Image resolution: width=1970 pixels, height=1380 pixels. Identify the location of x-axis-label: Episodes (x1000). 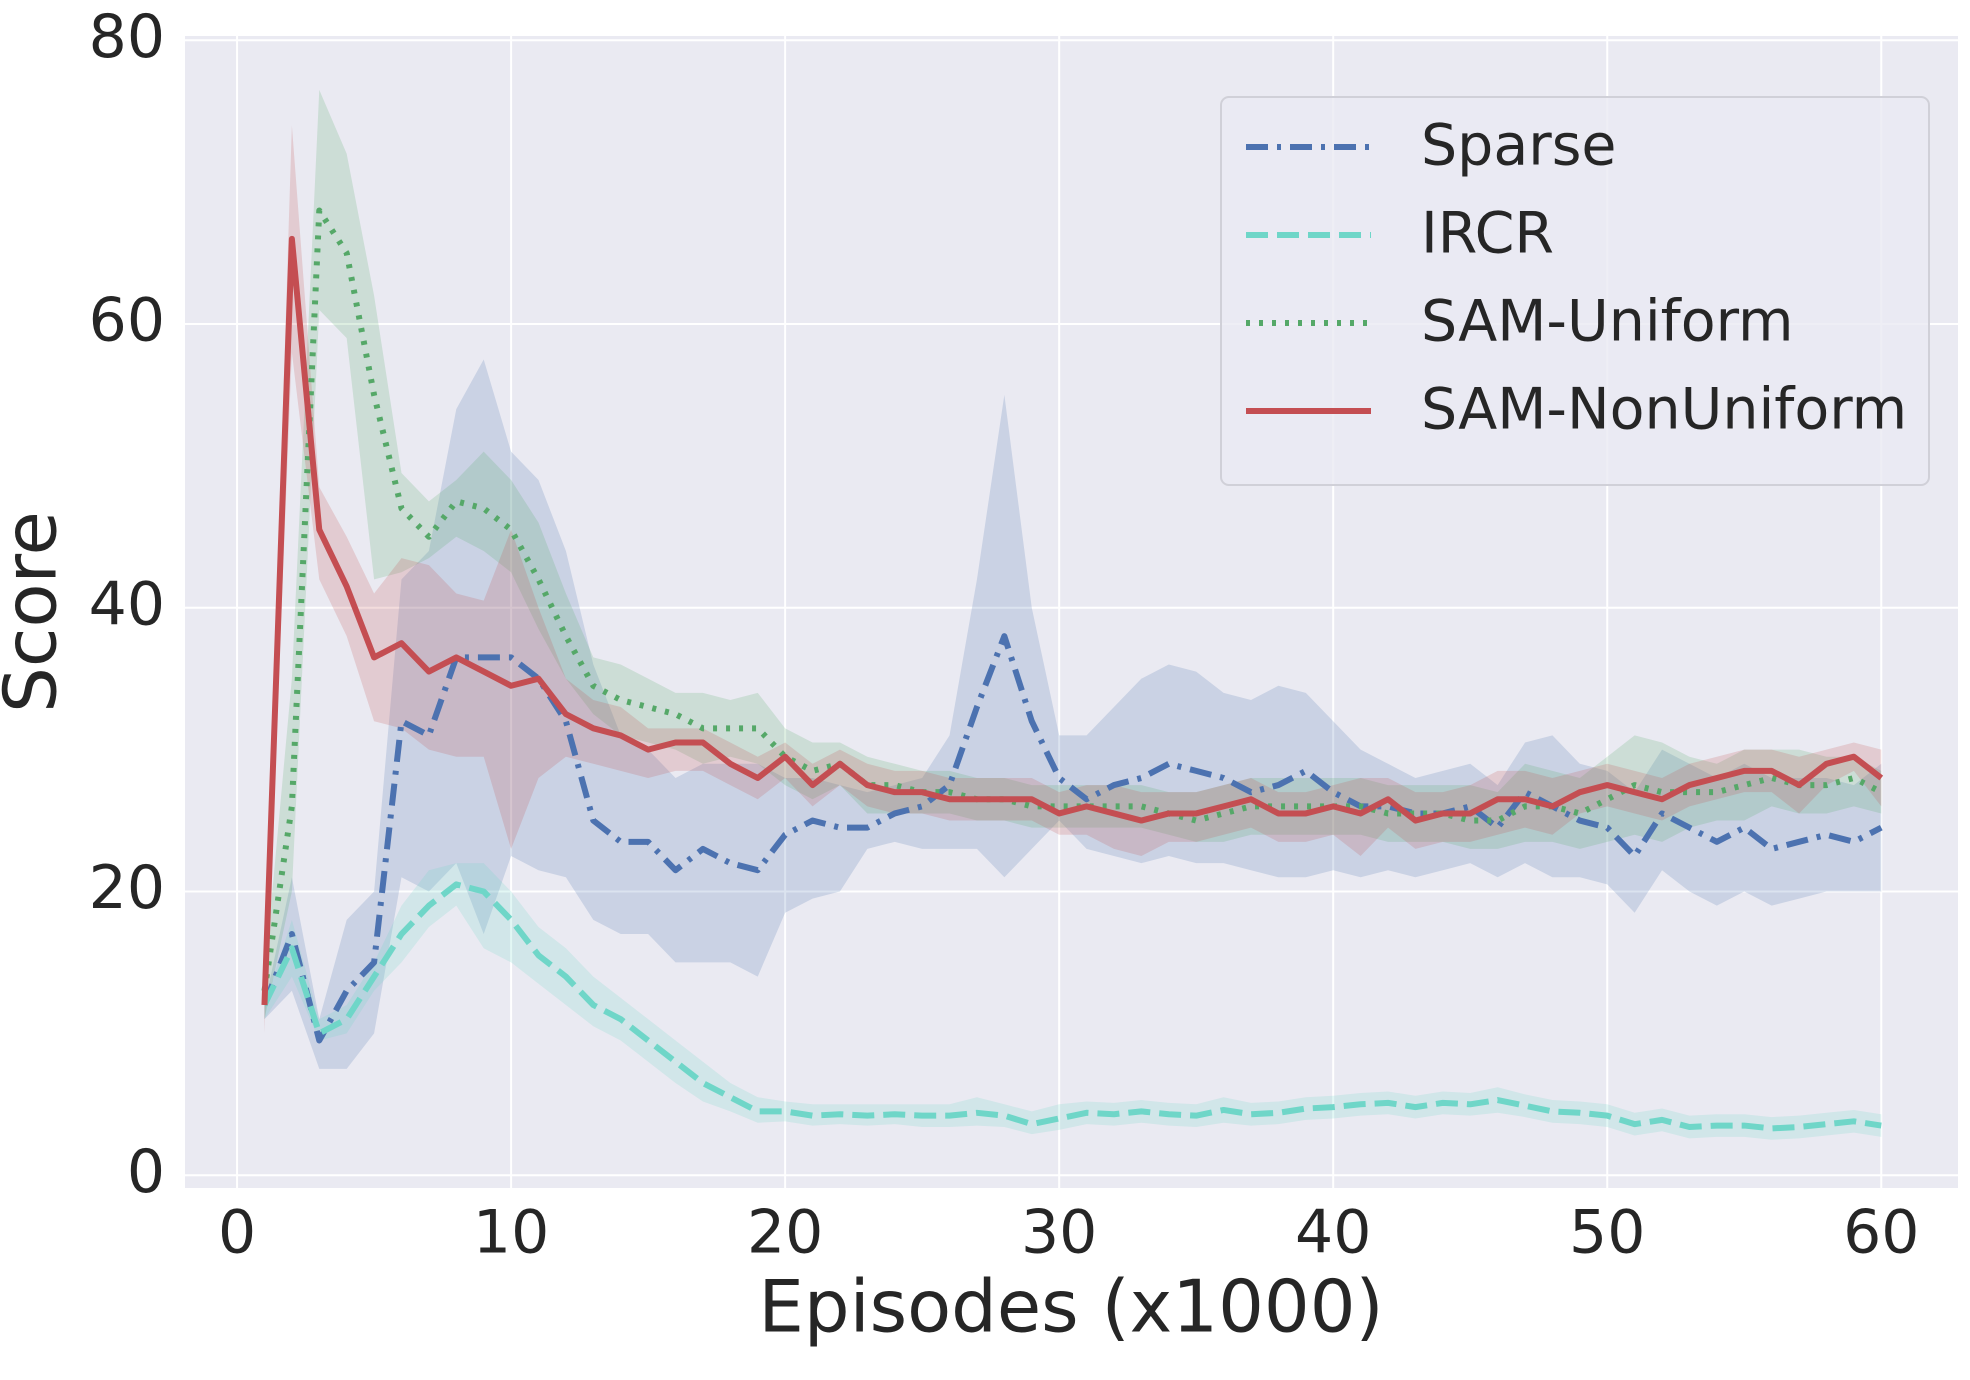
(1070, 1307).